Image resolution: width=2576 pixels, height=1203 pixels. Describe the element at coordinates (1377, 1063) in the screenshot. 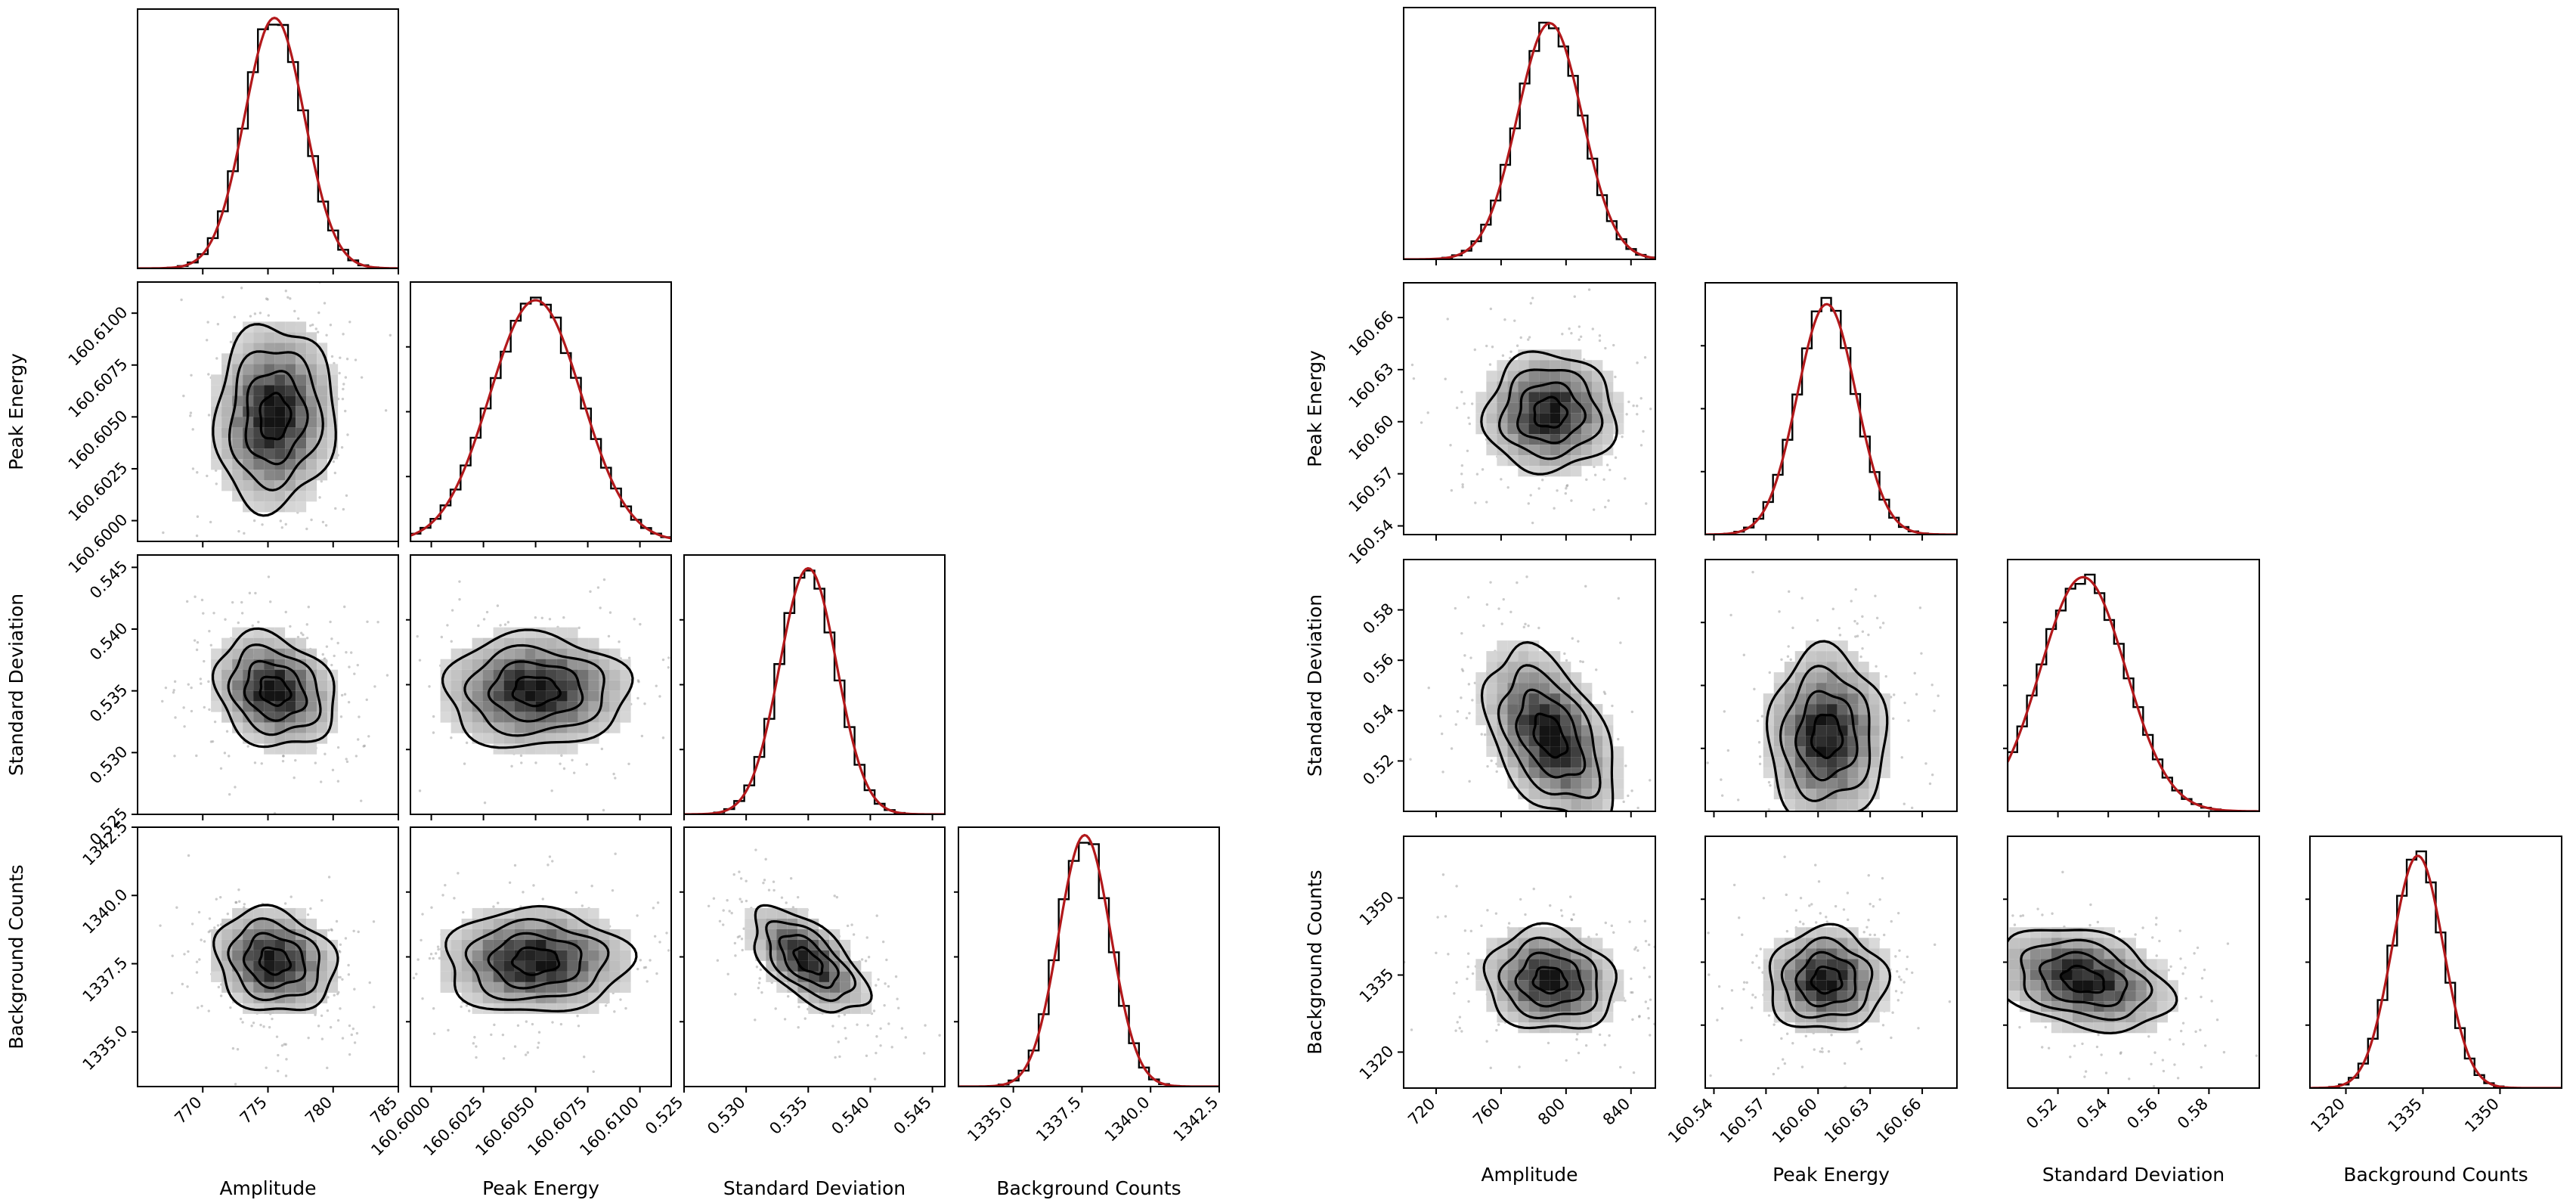

I see `y-tick-label: 1320` at that location.